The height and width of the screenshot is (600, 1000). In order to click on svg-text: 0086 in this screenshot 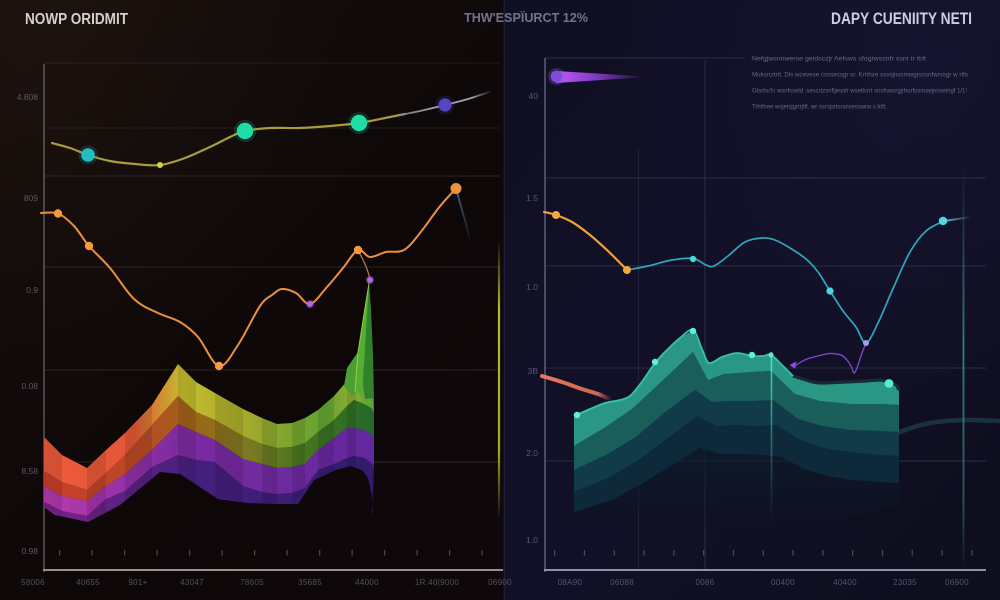, I will do `click(705, 582)`.